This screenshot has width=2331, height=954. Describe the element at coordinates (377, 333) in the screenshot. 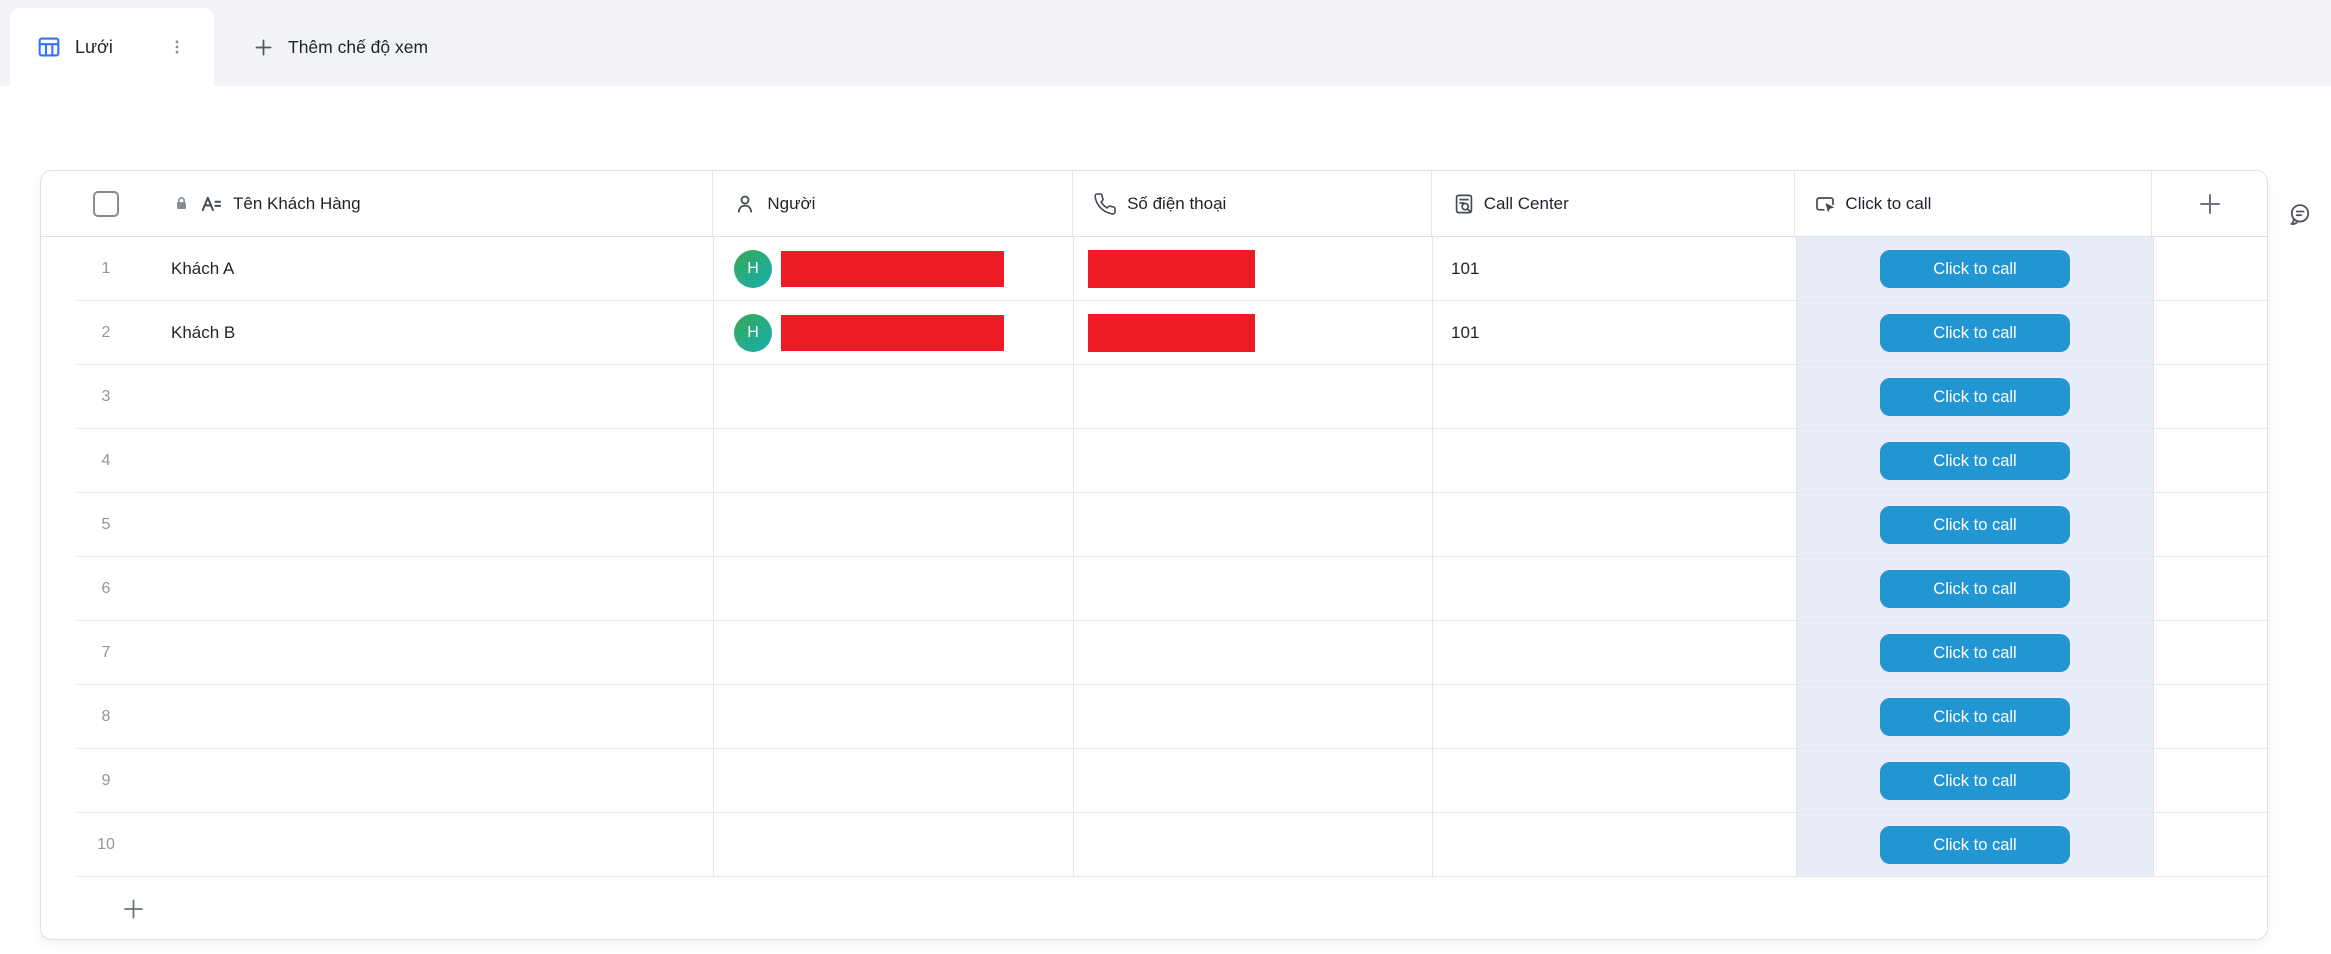

I see `name-cell: 2 Khách B` at that location.